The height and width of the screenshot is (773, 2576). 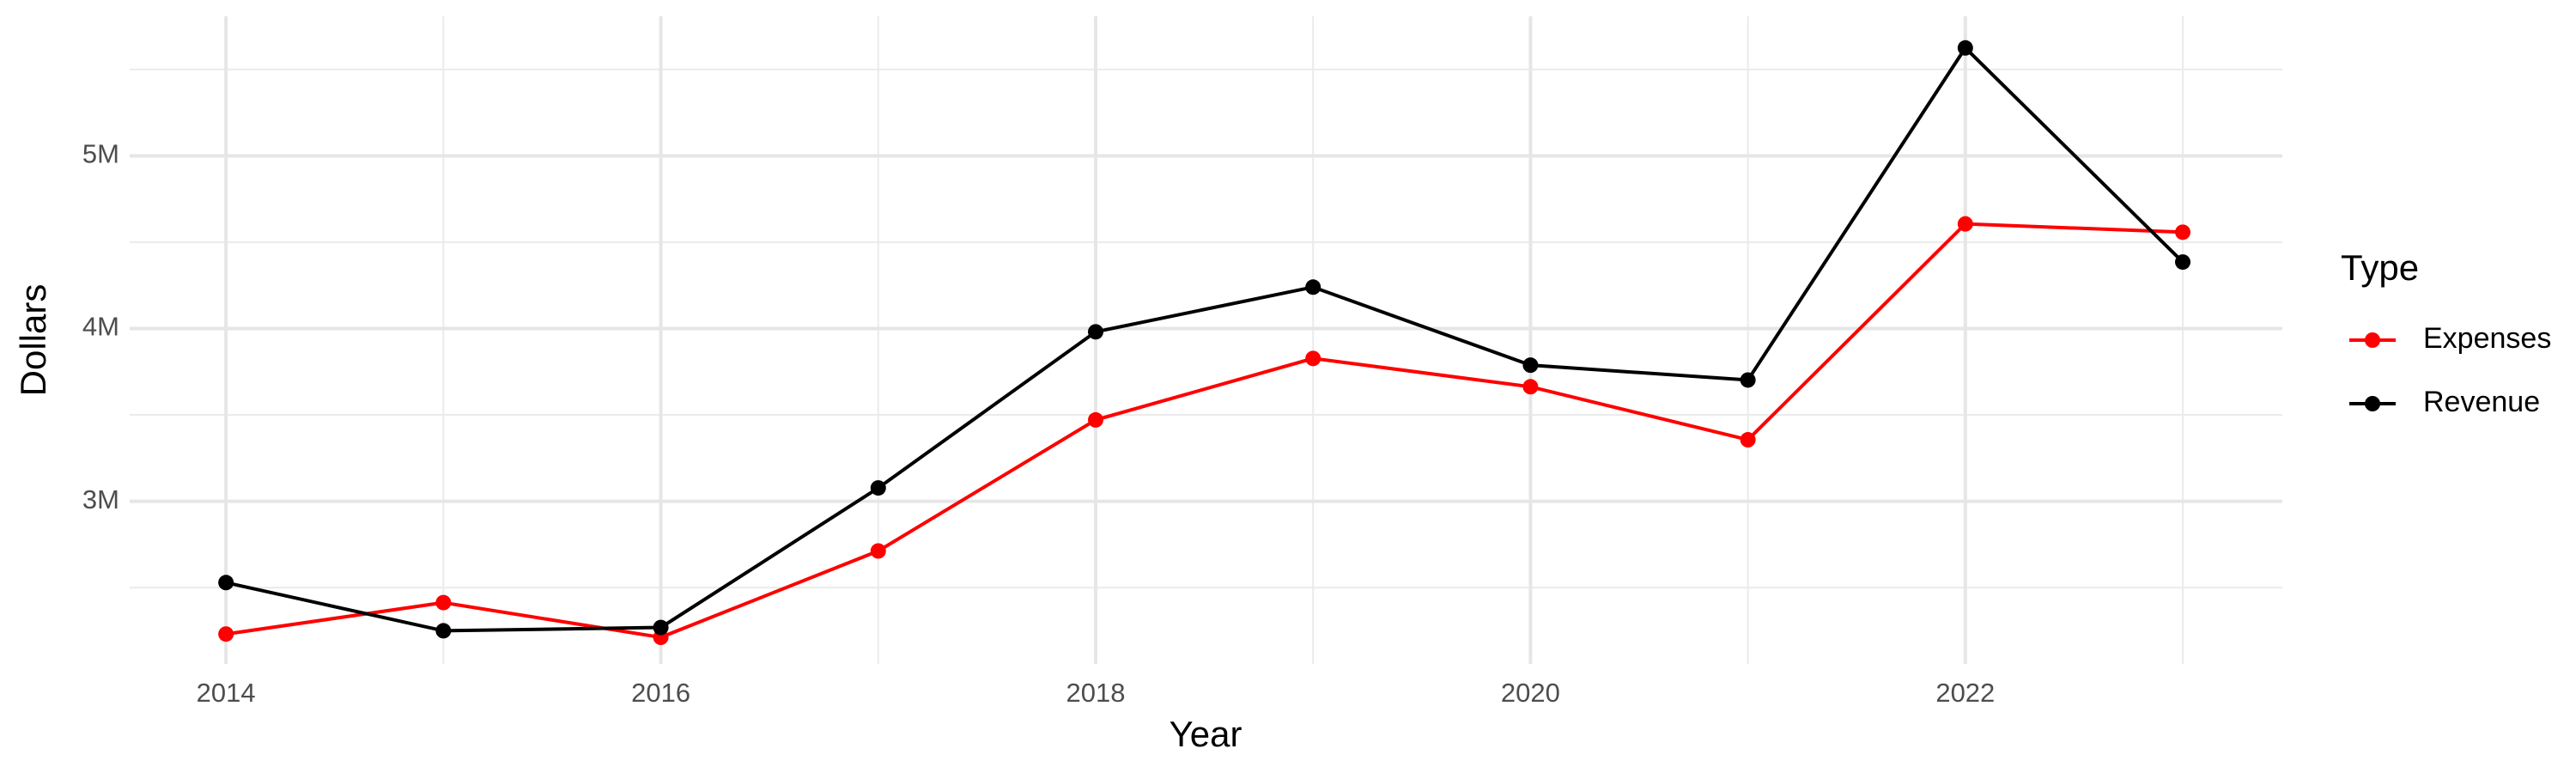 What do you see at coordinates (1206, 734) in the screenshot?
I see `x-axis-label: Year` at bounding box center [1206, 734].